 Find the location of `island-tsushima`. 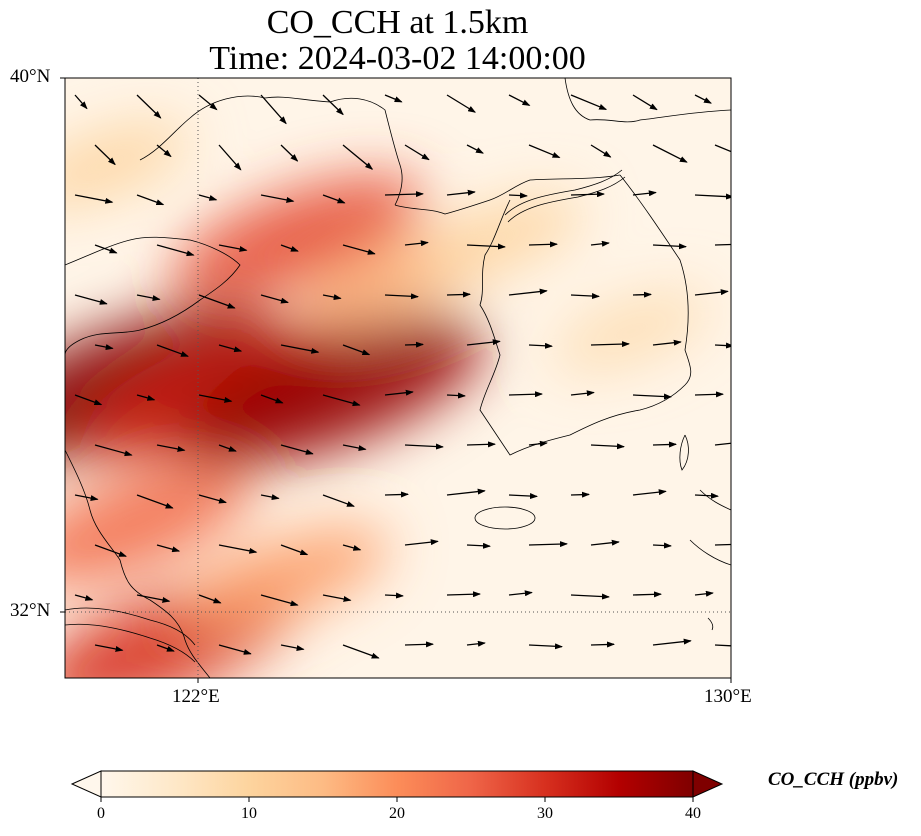

island-tsushima is located at coordinates (684, 452).